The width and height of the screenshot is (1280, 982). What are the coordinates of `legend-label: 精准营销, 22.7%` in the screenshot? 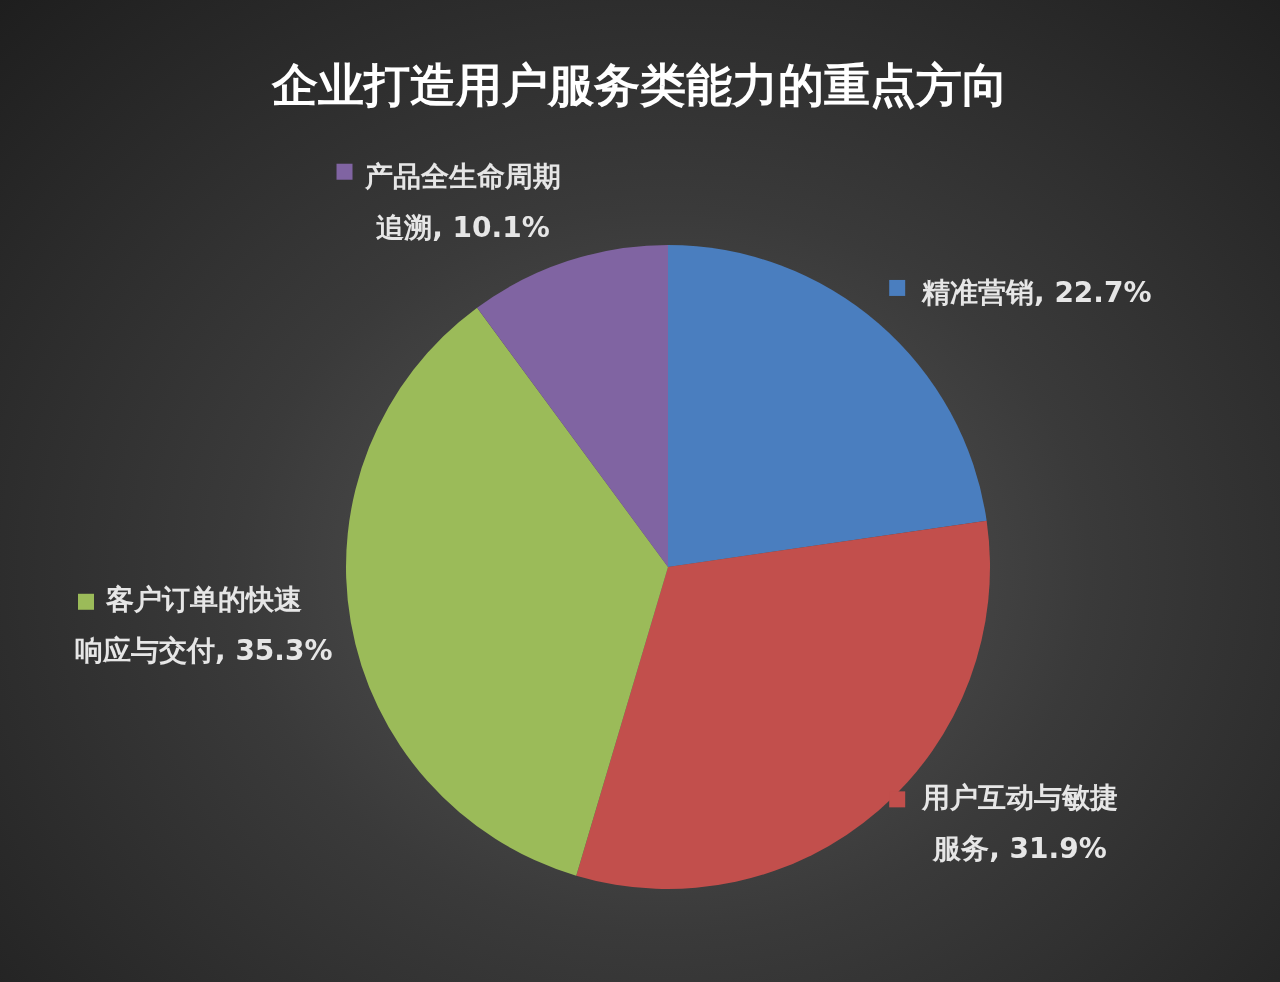 It's located at (1036, 292).